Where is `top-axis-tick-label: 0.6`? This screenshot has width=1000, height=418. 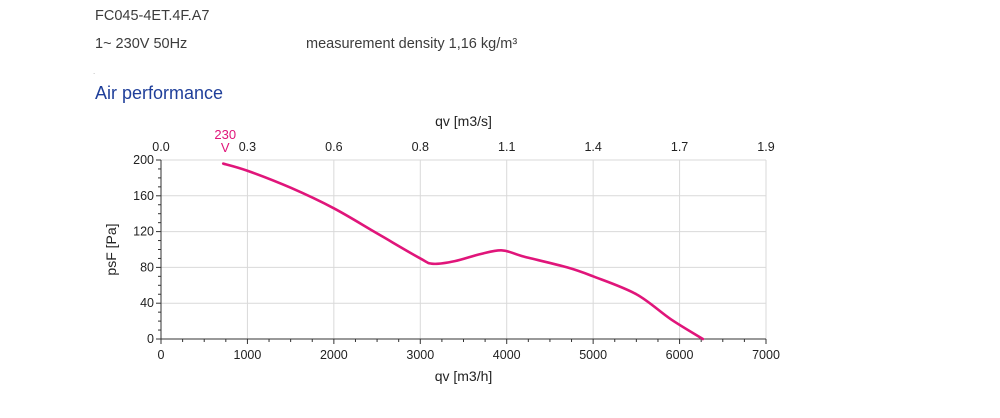
top-axis-tick-label: 0.6 is located at coordinates (333, 147).